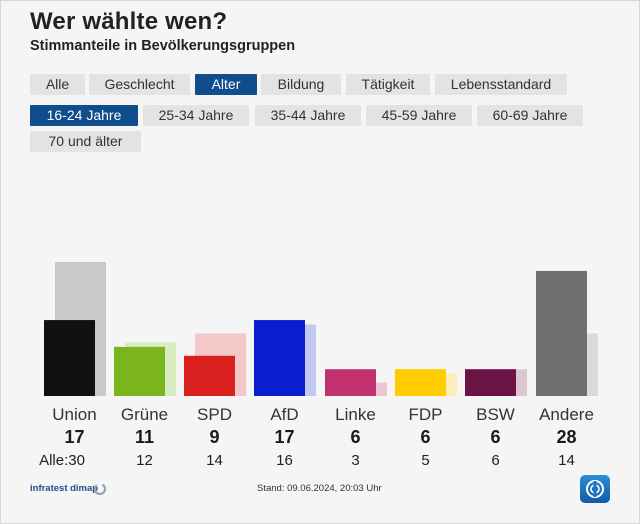  I want to click on tab-category-1: Geschlecht, so click(139, 84).